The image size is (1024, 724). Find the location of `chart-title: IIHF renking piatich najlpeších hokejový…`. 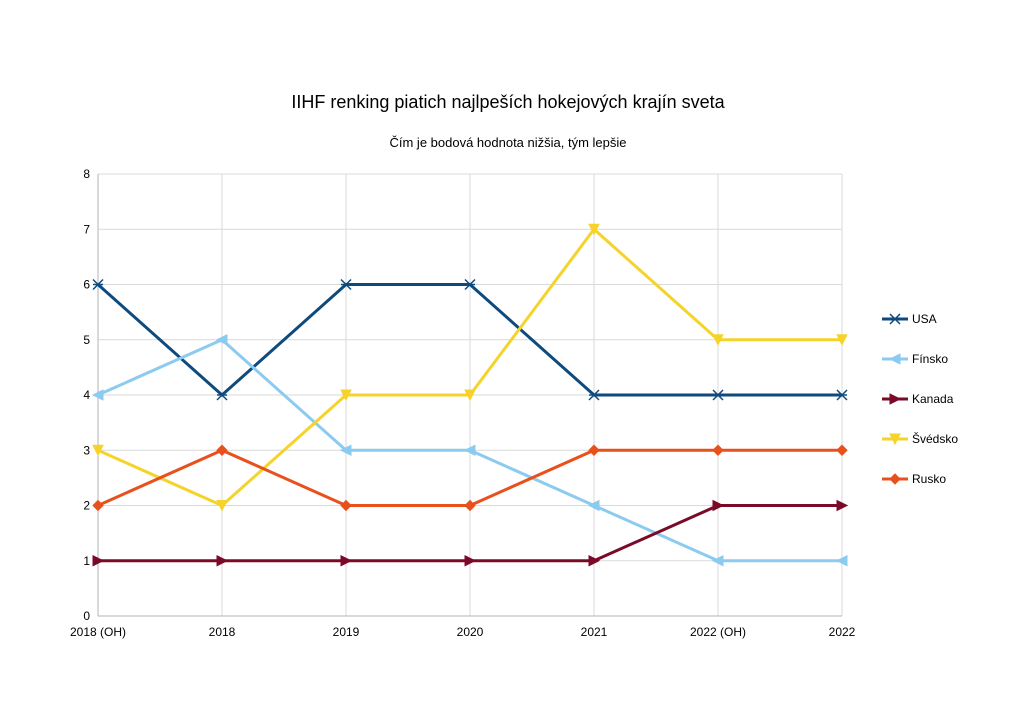

chart-title: IIHF renking piatich najlpeších hokejový… is located at coordinates (508, 102).